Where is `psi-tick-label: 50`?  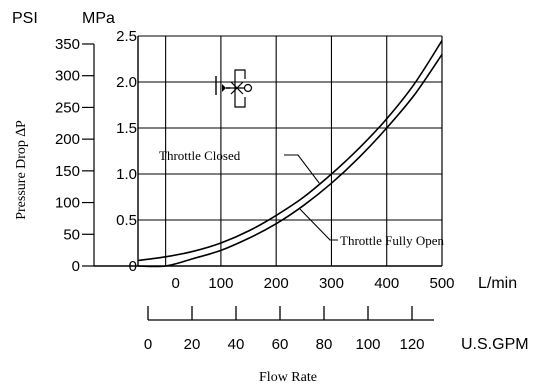
psi-tick-label: 50 is located at coordinates (71, 234).